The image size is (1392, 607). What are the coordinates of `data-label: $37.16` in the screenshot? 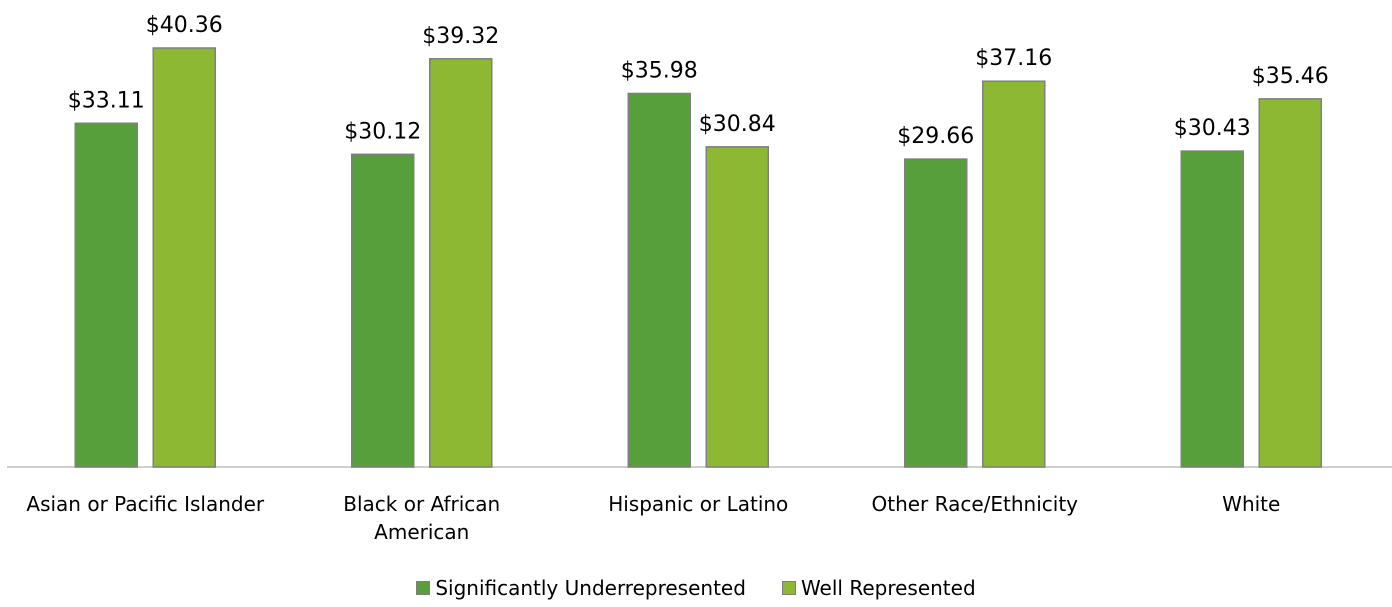 It's located at (1013, 58).